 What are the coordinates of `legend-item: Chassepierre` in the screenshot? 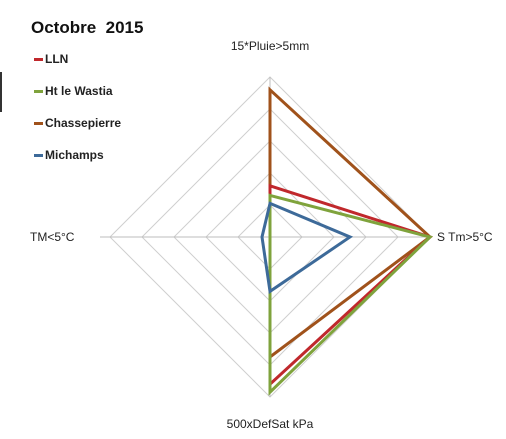 It's located at (77, 123).